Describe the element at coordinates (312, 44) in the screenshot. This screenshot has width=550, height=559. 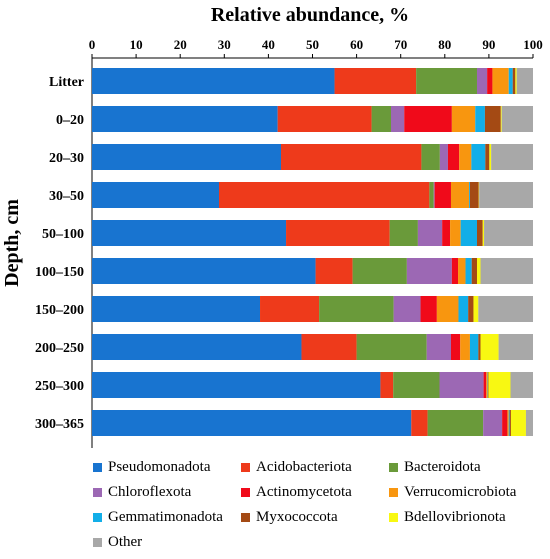
I see `x-tick-label: 50` at that location.